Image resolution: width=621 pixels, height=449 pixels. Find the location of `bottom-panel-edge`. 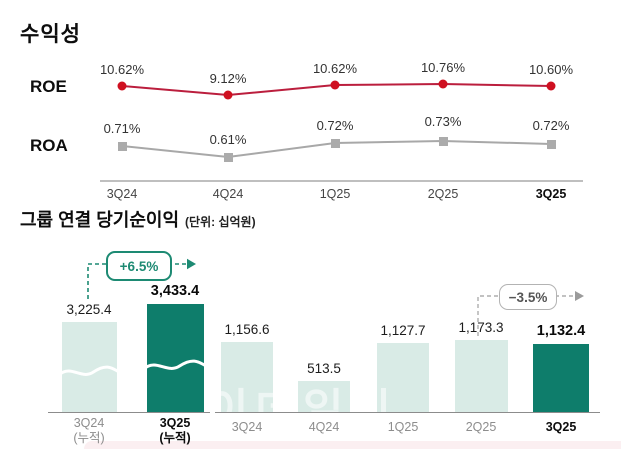

bottom-panel-edge is located at coordinates (352, 445).